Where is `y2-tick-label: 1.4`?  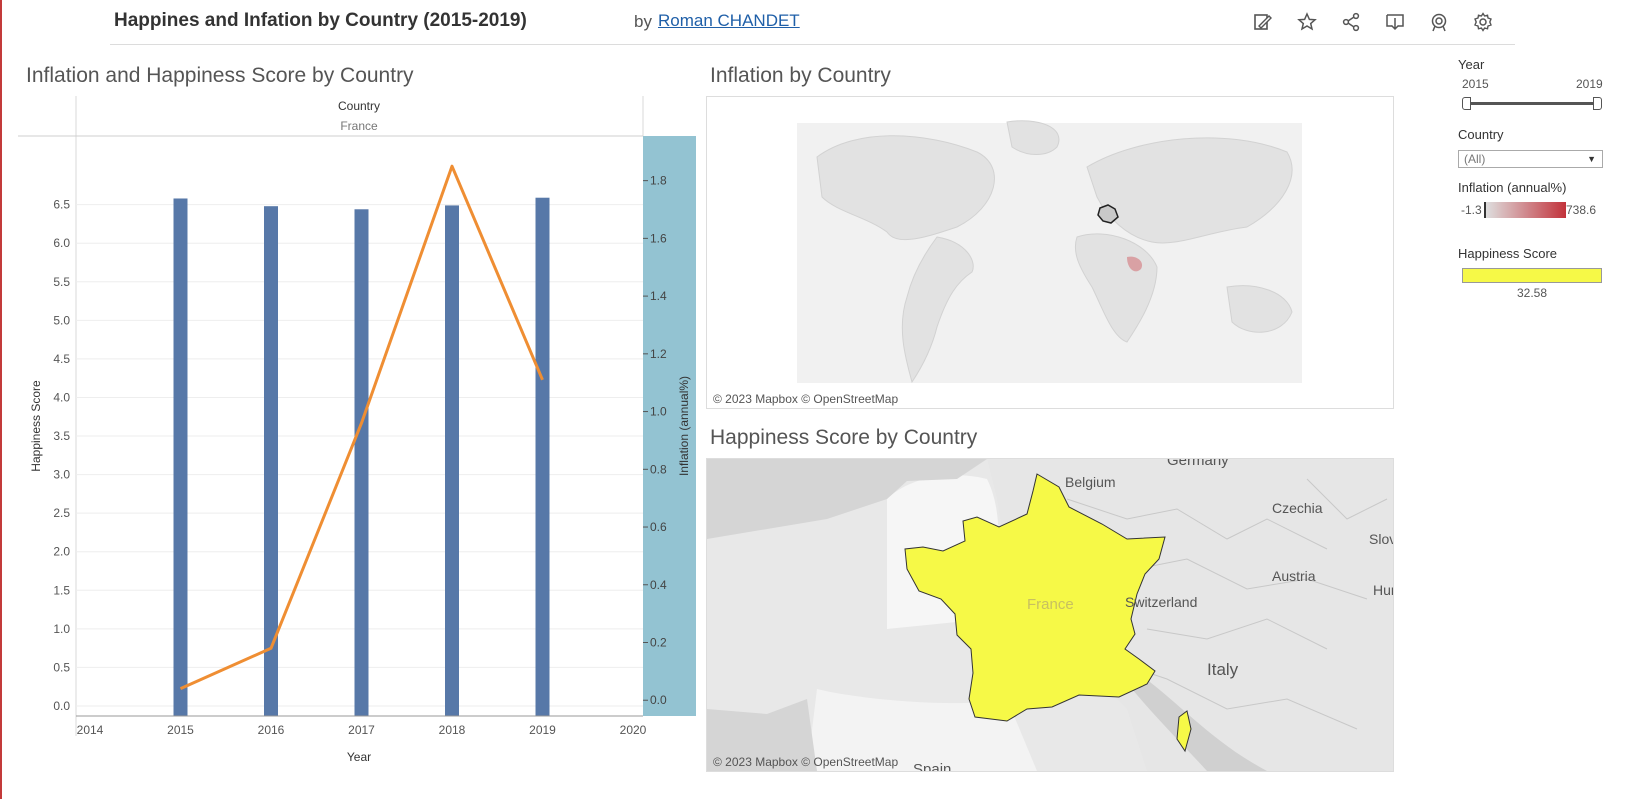
y2-tick-label: 1.4 is located at coordinates (658, 296).